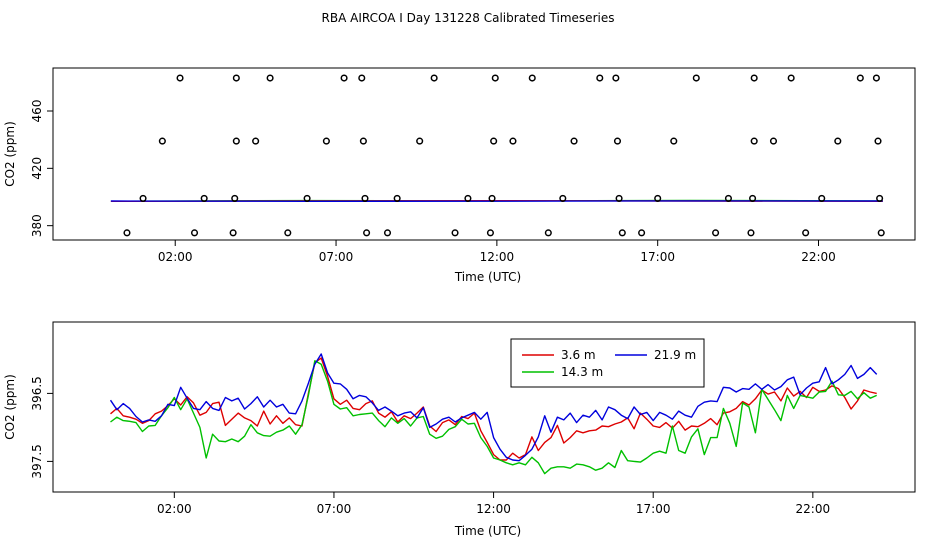 The width and height of the screenshot is (936, 540). What do you see at coordinates (37, 168) in the screenshot?
I see `y-tick-label: 420` at bounding box center [37, 168].